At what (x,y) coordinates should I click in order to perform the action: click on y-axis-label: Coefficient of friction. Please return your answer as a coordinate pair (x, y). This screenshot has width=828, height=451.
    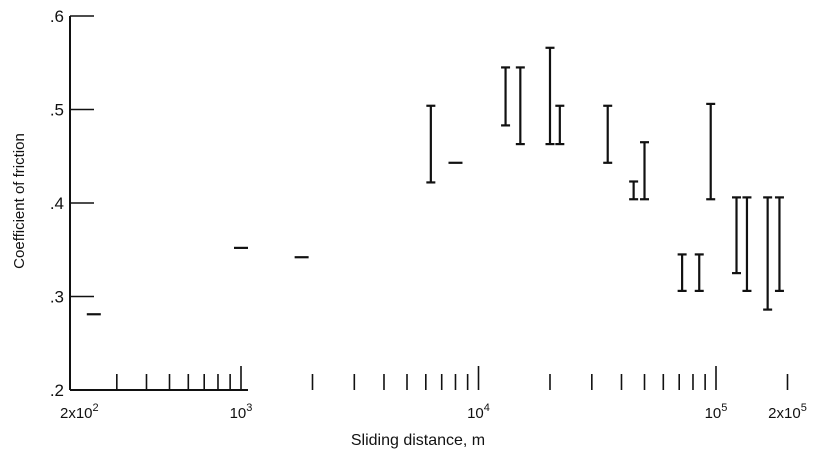
    Looking at the image, I should click on (19, 201).